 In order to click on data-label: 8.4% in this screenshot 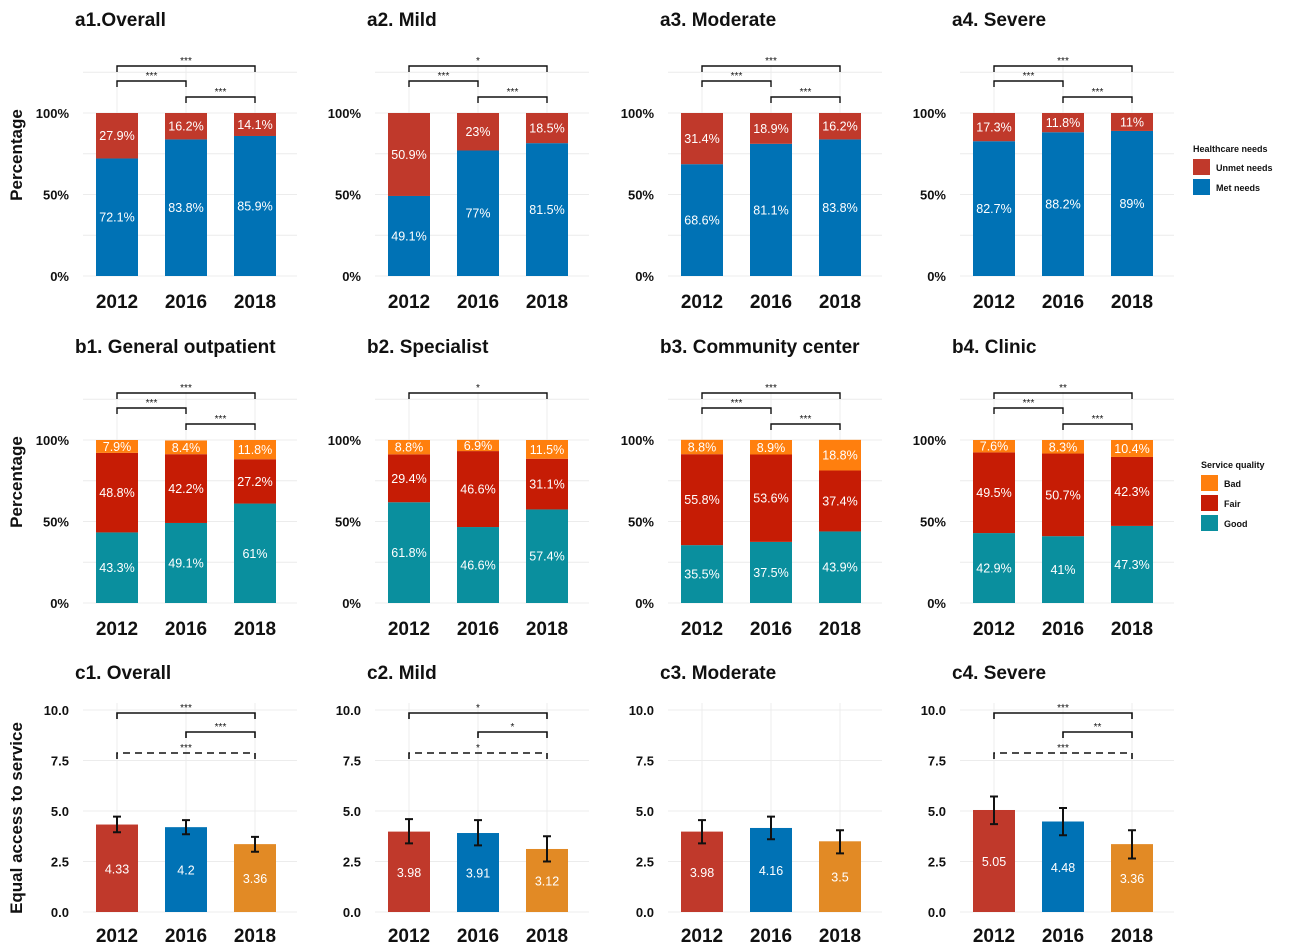, I will do `click(186, 448)`.